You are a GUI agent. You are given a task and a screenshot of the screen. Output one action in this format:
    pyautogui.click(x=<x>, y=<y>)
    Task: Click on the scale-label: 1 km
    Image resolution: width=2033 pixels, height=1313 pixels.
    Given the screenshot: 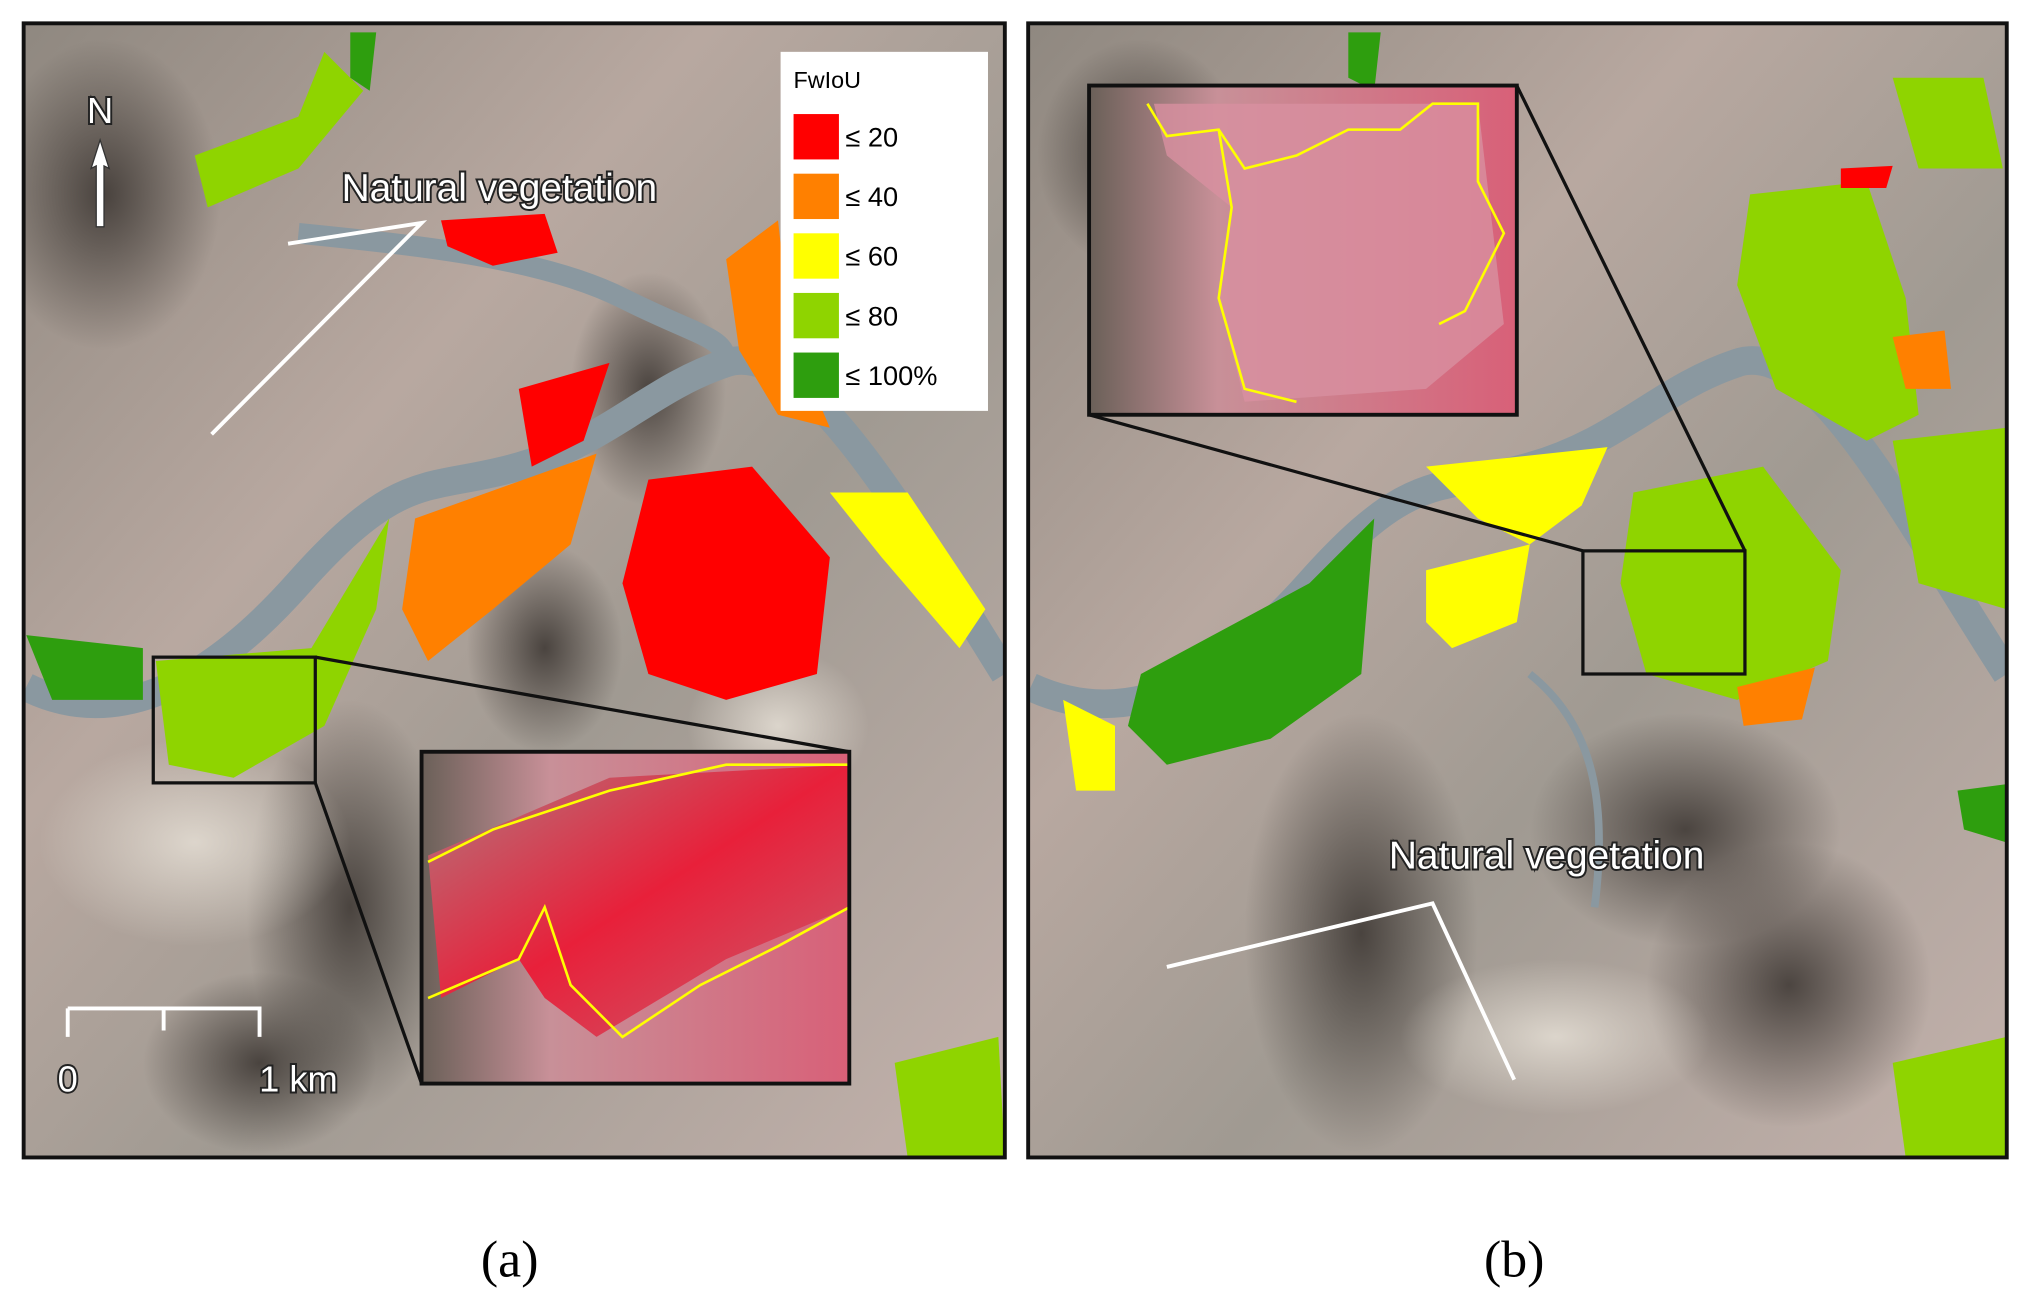 What is the action you would take?
    pyautogui.click(x=298, y=1078)
    